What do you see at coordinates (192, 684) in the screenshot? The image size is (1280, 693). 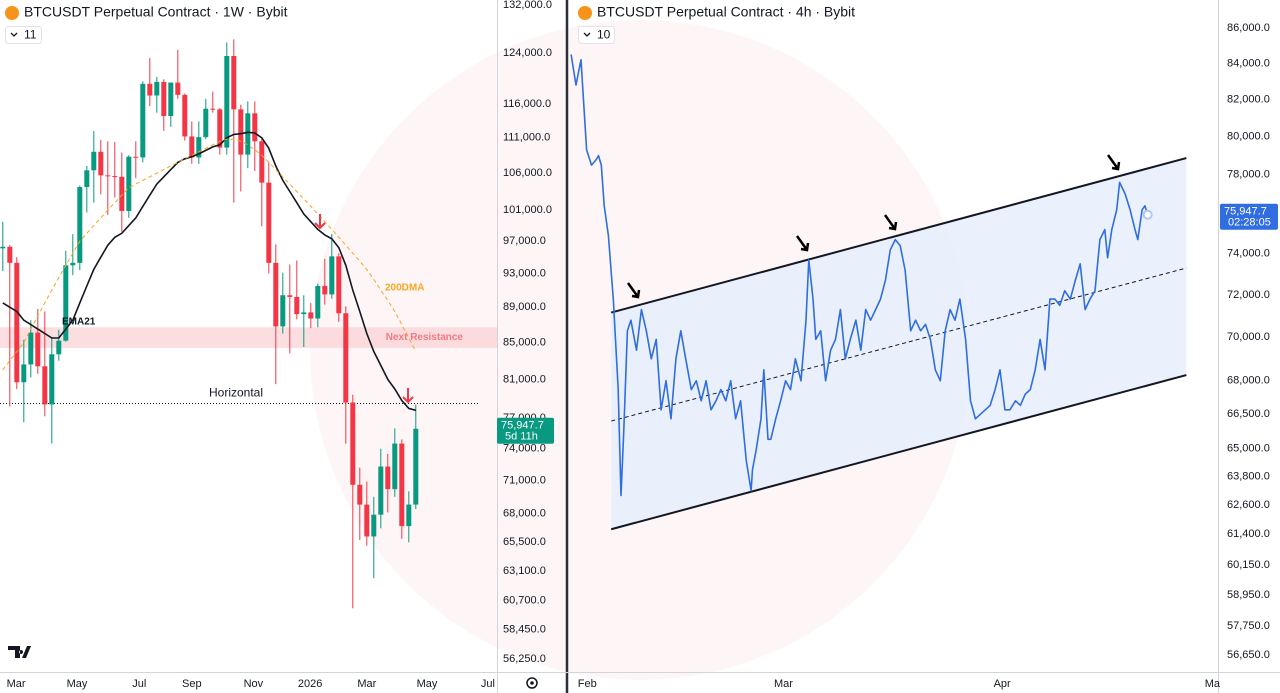 I see `x-tick-label: Sep` at bounding box center [192, 684].